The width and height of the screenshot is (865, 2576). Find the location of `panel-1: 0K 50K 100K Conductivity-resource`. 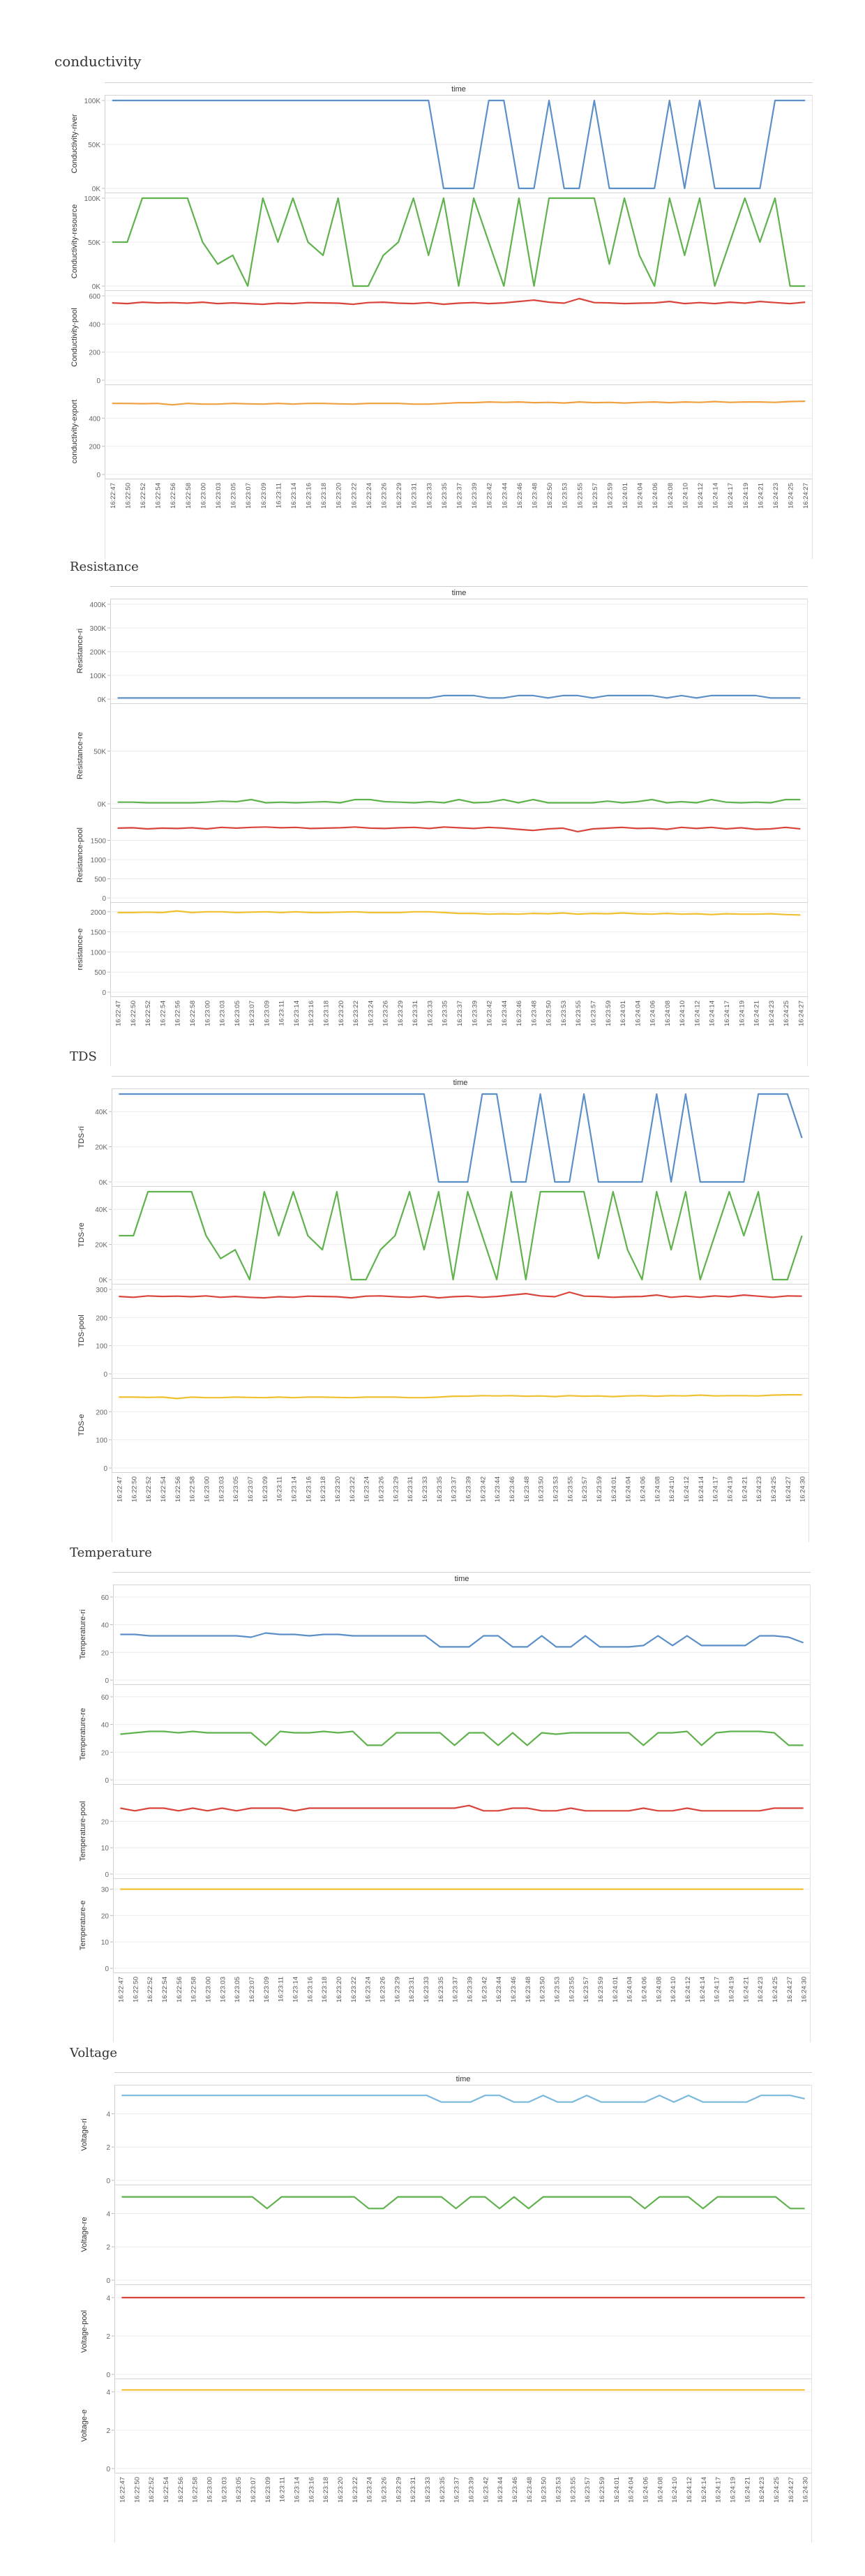

panel-1: 0K 50K 100K Conductivity-resource is located at coordinates (441, 242).